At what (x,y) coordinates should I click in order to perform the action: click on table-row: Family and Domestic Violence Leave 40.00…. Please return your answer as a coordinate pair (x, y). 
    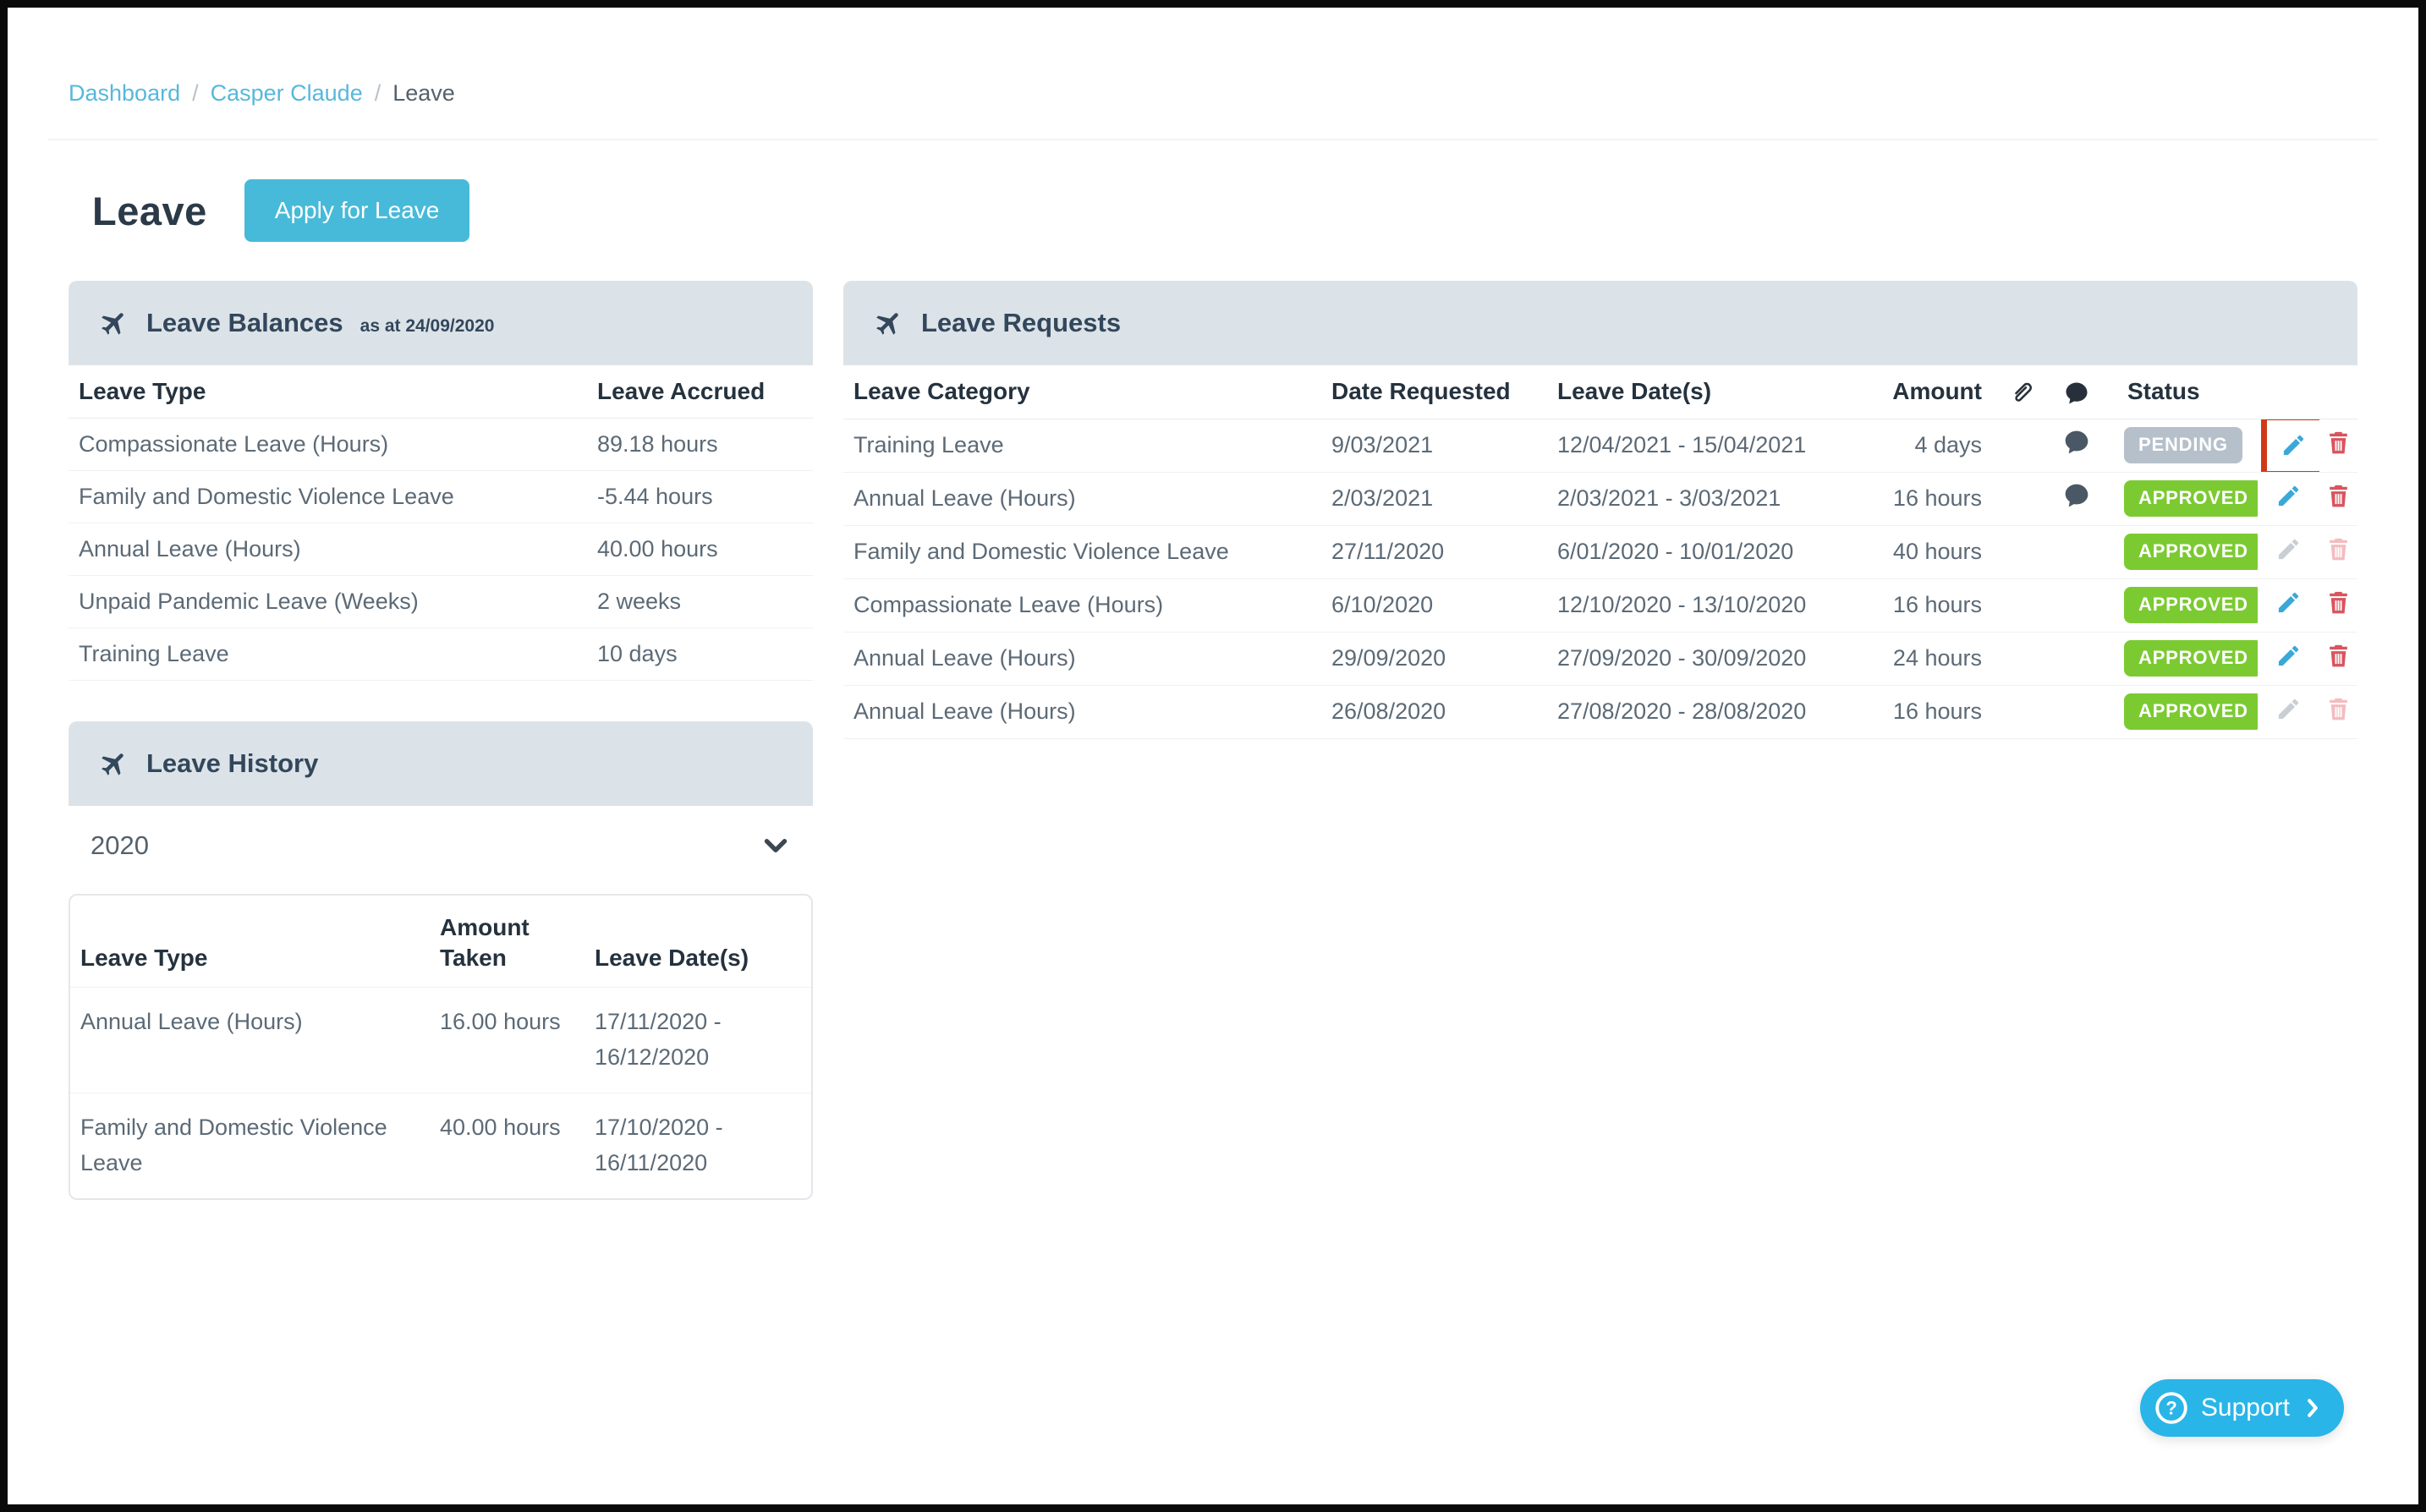
    Looking at the image, I should click on (441, 1145).